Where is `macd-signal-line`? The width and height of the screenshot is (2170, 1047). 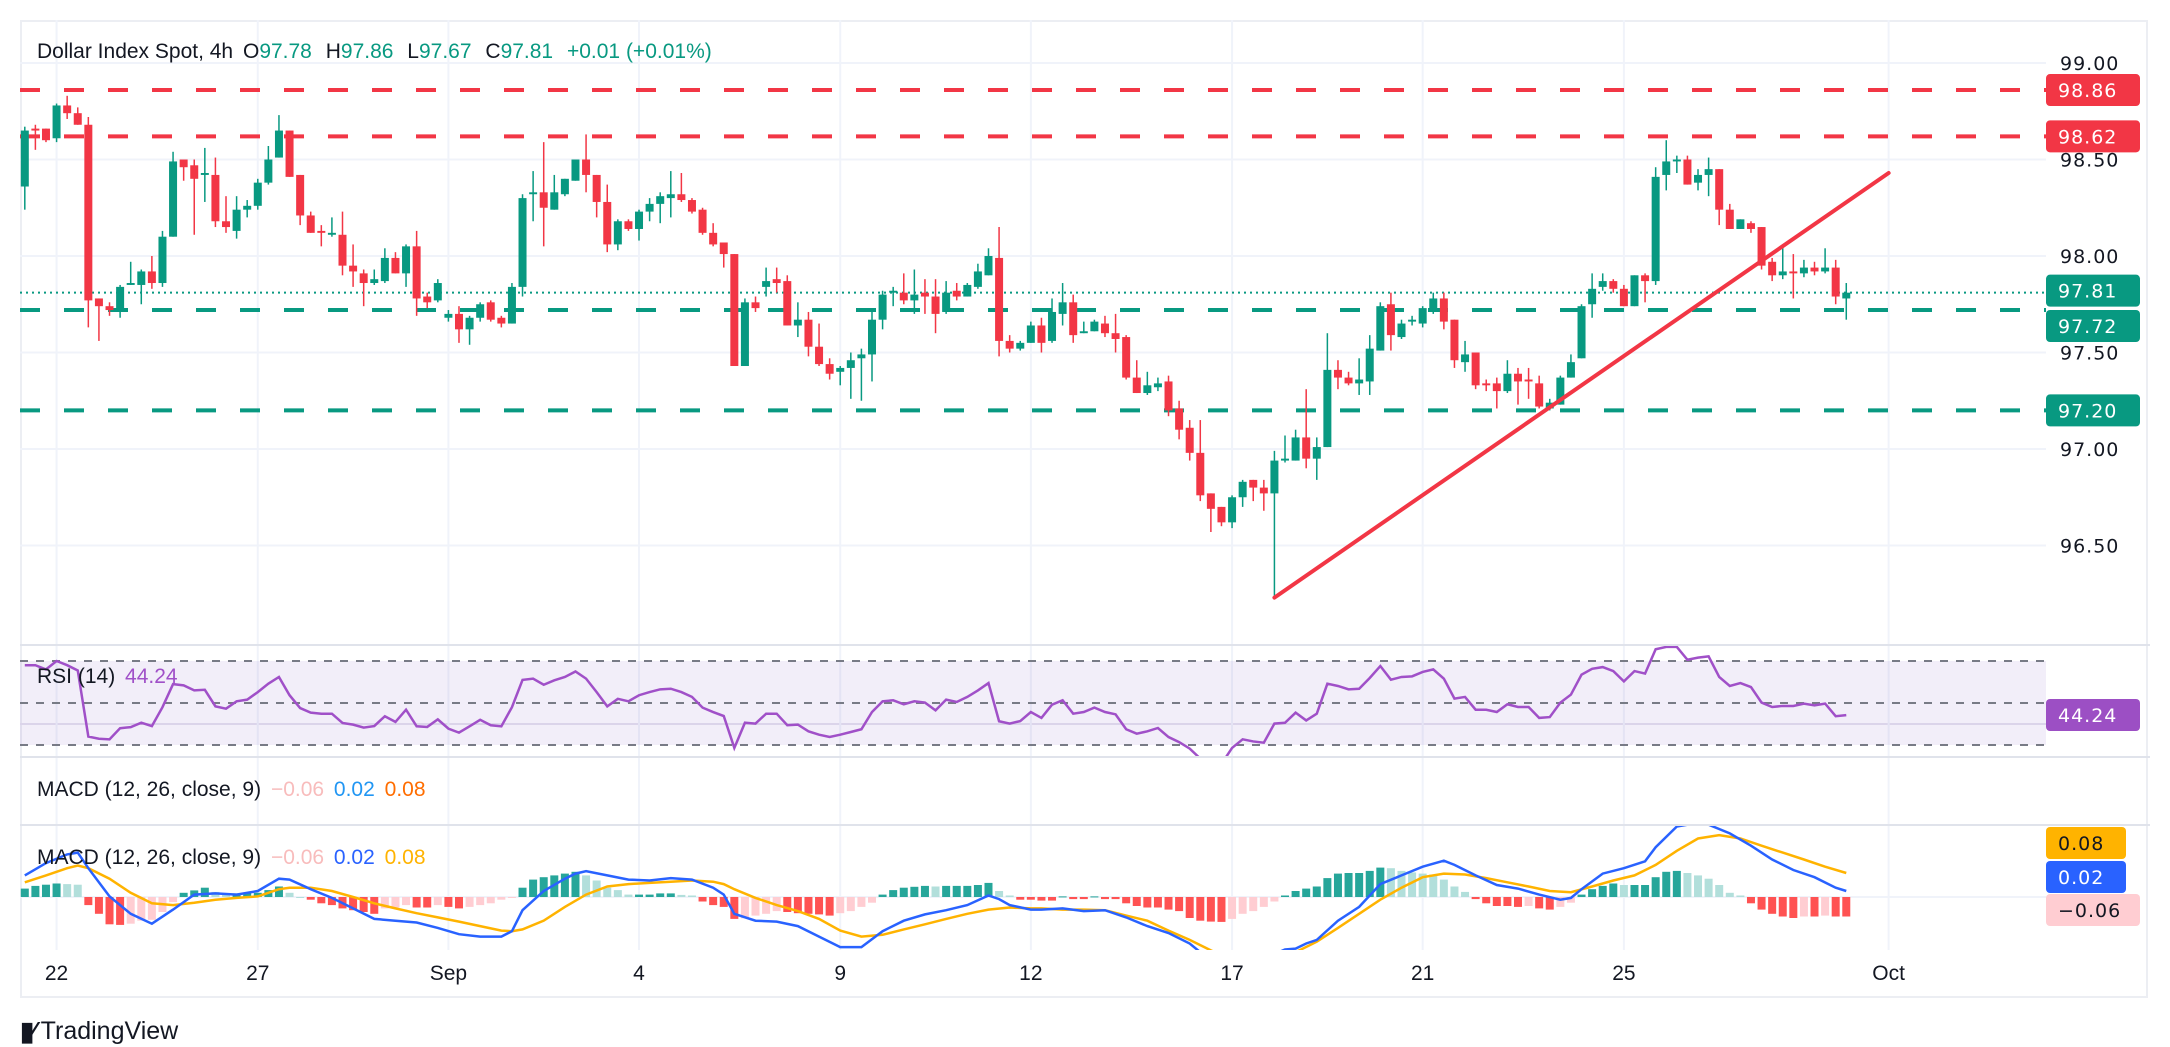
macd-signal-line is located at coordinates (935, 899).